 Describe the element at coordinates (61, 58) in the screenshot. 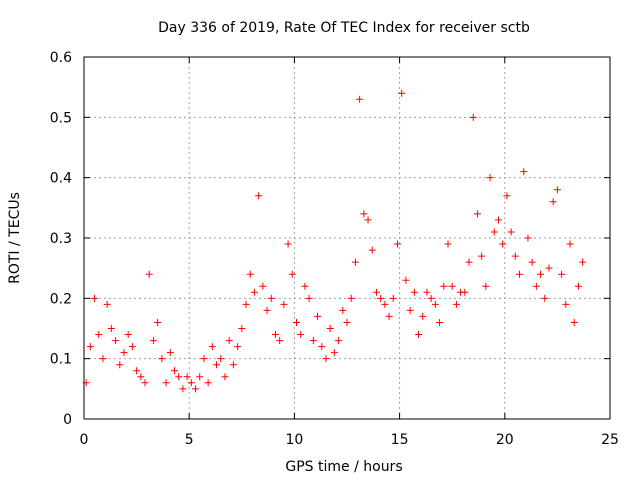

I see `y-tick-label: 0.6` at that location.